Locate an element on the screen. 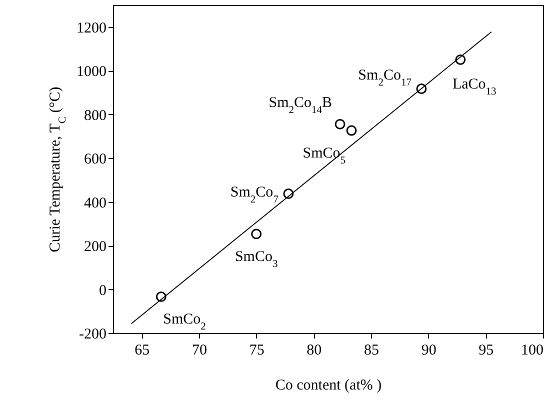 The width and height of the screenshot is (557, 402). y-tick-label: 400 is located at coordinates (95, 203).